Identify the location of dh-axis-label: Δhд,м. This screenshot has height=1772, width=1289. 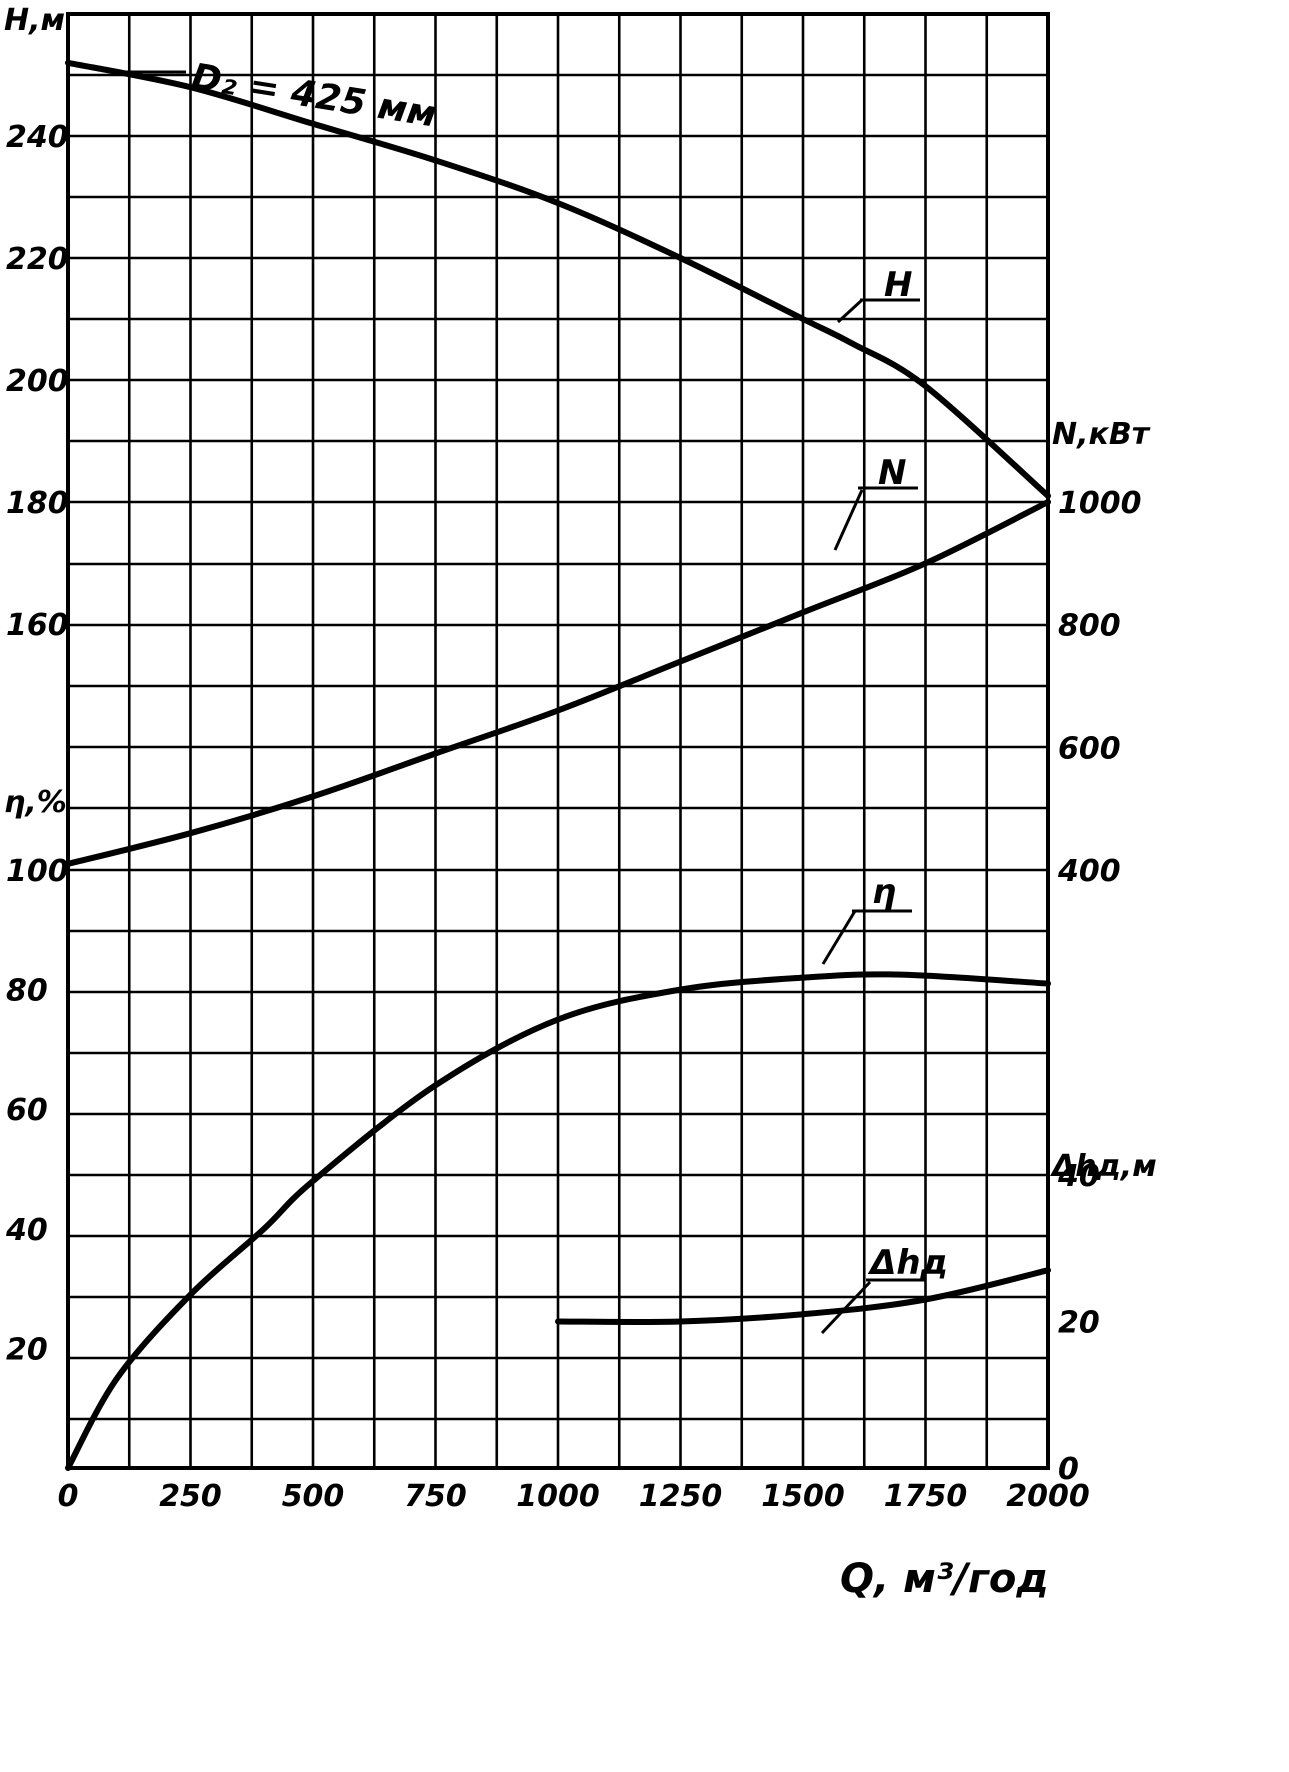
(1103, 1166).